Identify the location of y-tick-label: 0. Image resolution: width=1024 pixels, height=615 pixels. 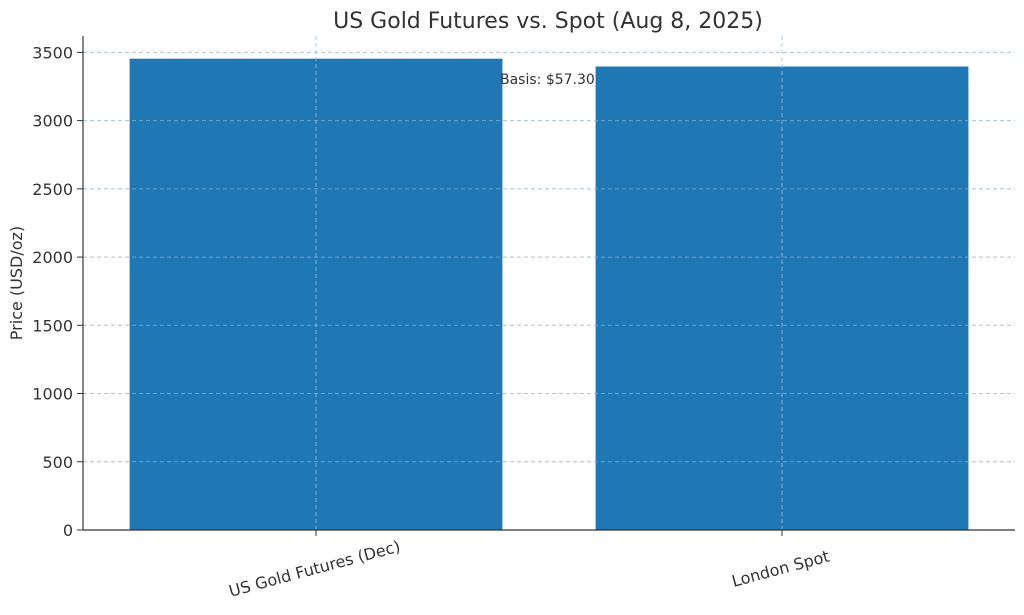
(68, 530).